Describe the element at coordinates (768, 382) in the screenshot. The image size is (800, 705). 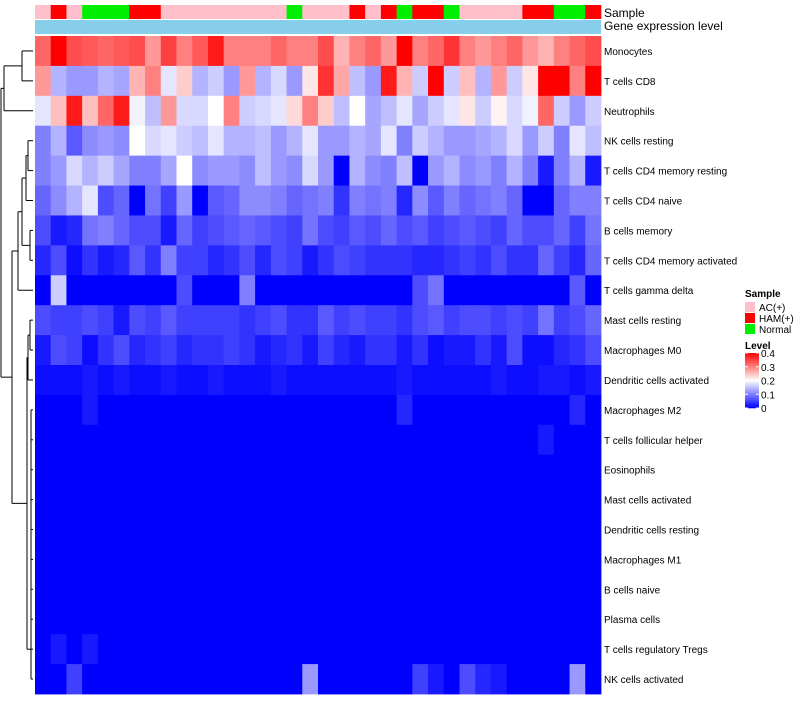
I see `level-legend-tick-label: 0.2` at that location.